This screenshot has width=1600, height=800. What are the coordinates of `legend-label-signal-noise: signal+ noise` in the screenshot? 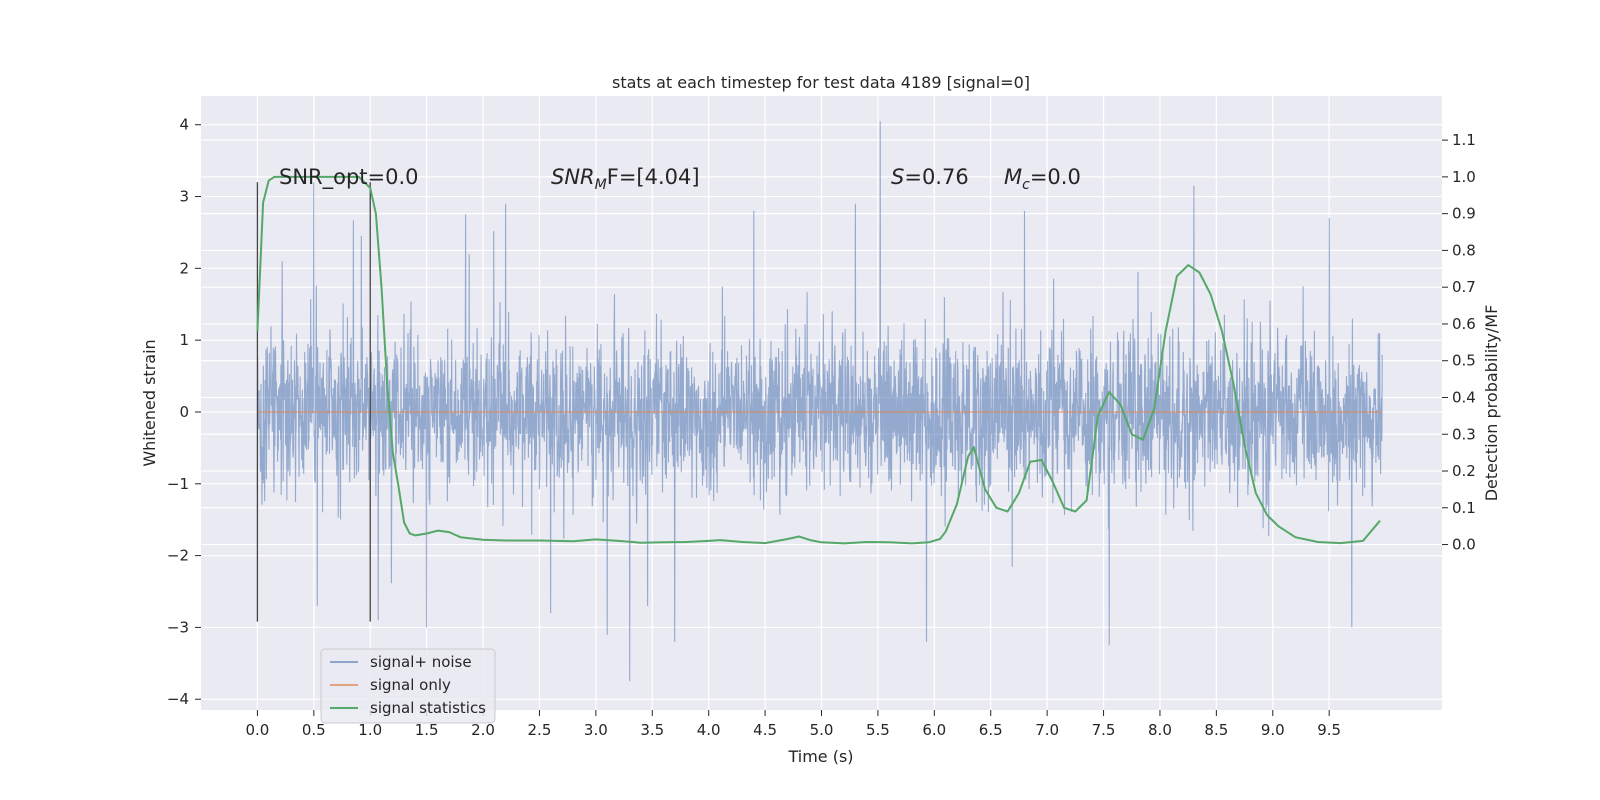 It's located at (421, 662).